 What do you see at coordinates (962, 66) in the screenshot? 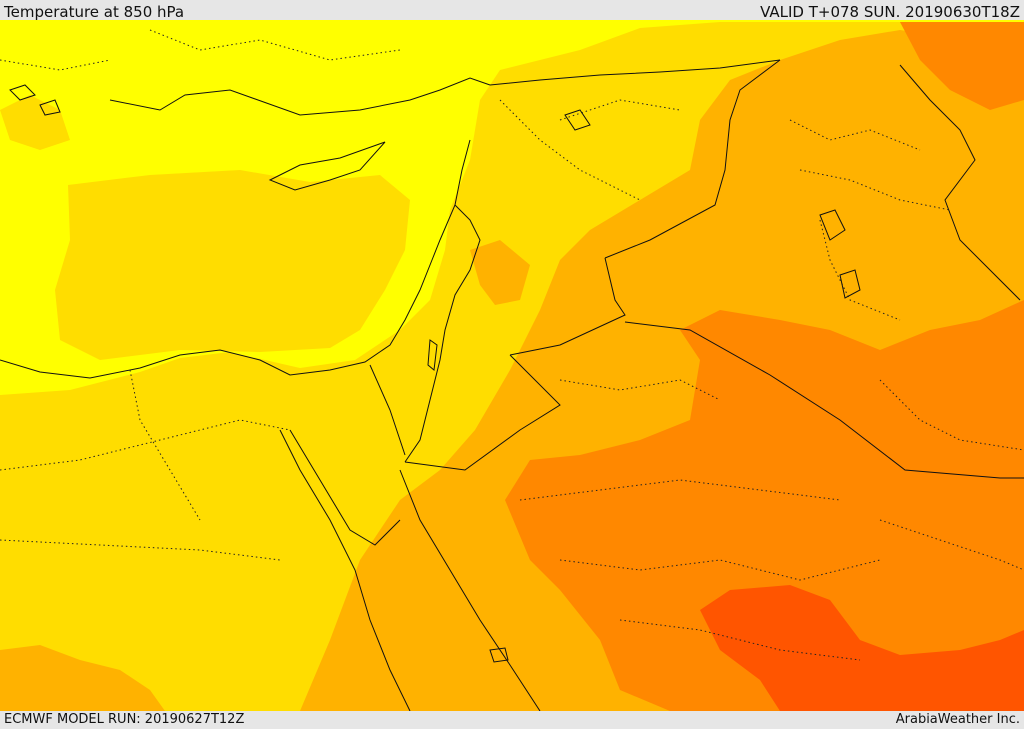
I see `temp-band-4-northeast` at bounding box center [962, 66].